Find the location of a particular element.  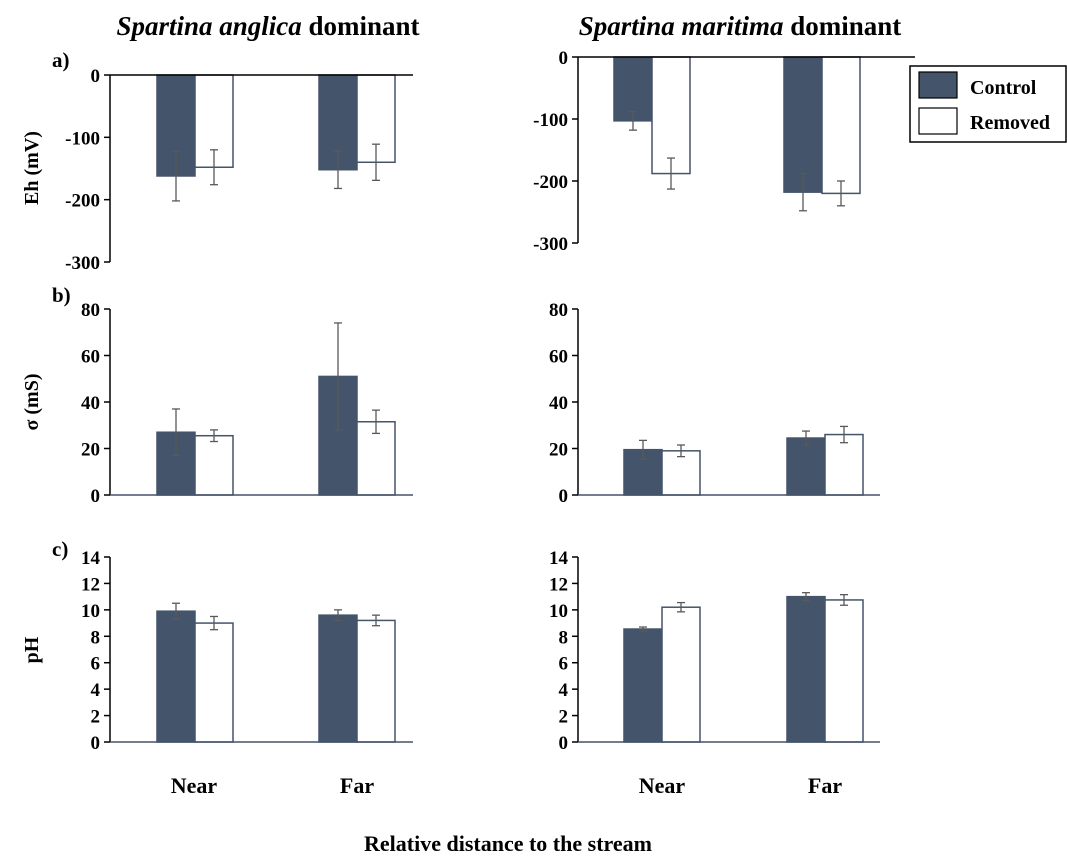

chart-ph-anglica: 0 2 4 6 8 10 12 14 is located at coordinates (247, 651).